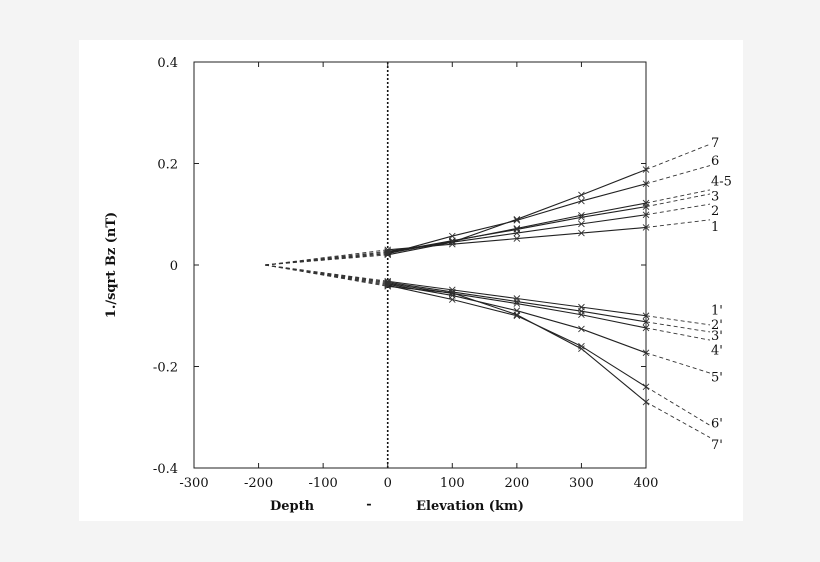  What do you see at coordinates (470, 506) in the screenshot?
I see `x-axis-title-elevation: Elevation (km)` at bounding box center [470, 506].